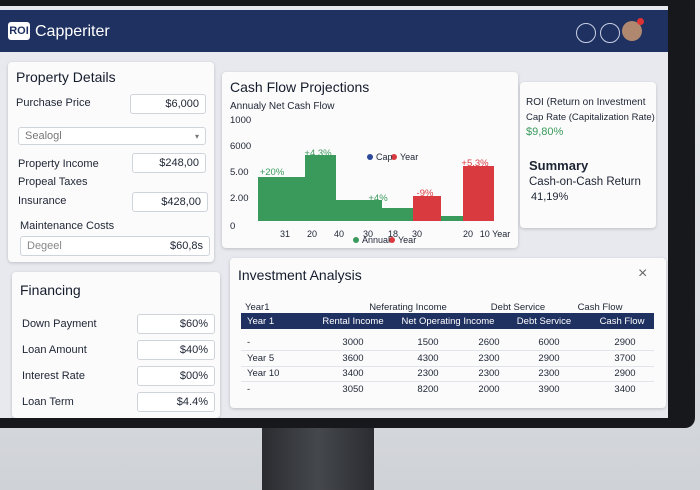 The image size is (700, 490). Describe the element at coordinates (168, 104) in the screenshot. I see `text-input: $6,000` at that location.